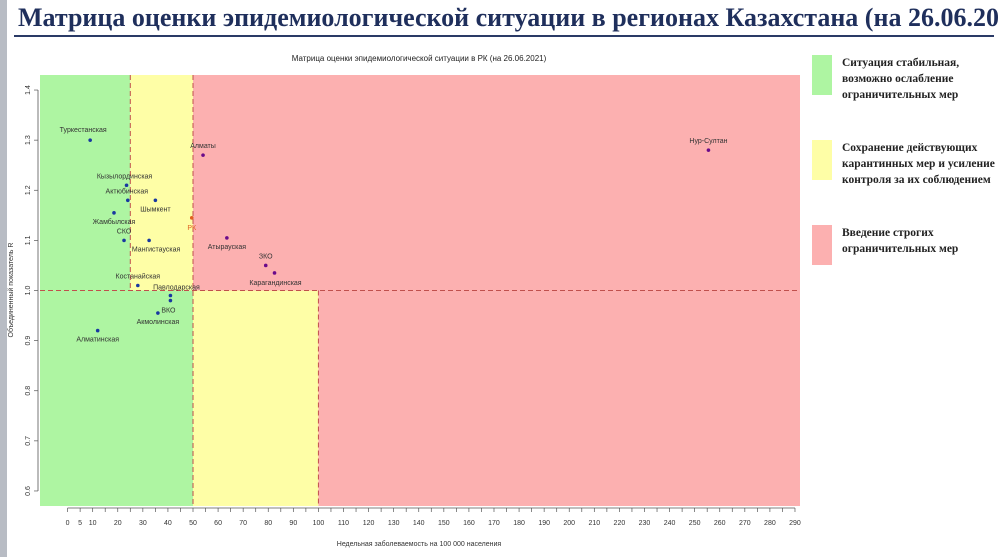  What do you see at coordinates (494, 523) in the screenshot?
I see `x-tick-label: 170` at bounding box center [494, 523].